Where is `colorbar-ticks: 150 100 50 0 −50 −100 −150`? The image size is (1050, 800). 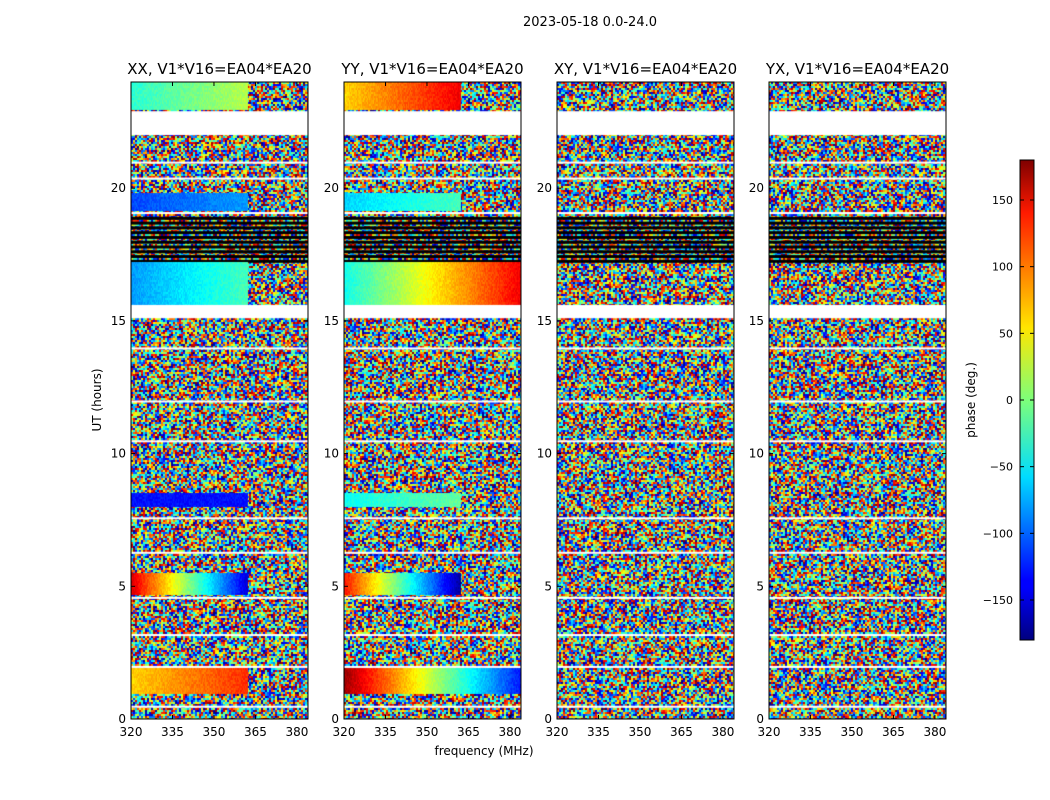 colorbar-ticks: 150 100 50 0 −50 −100 −150 is located at coordinates (1008, 400).